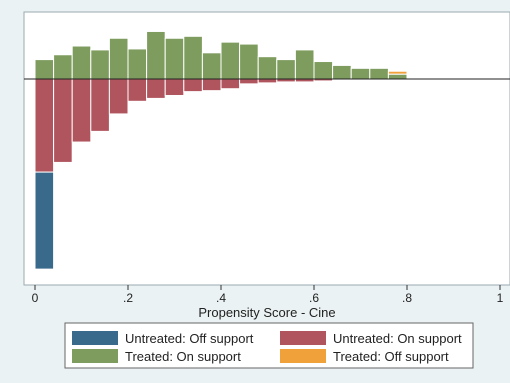 This screenshot has width=510, height=383. Describe the element at coordinates (95, 356) in the screenshot. I see `legend-swatch-treated-on-support` at that location.